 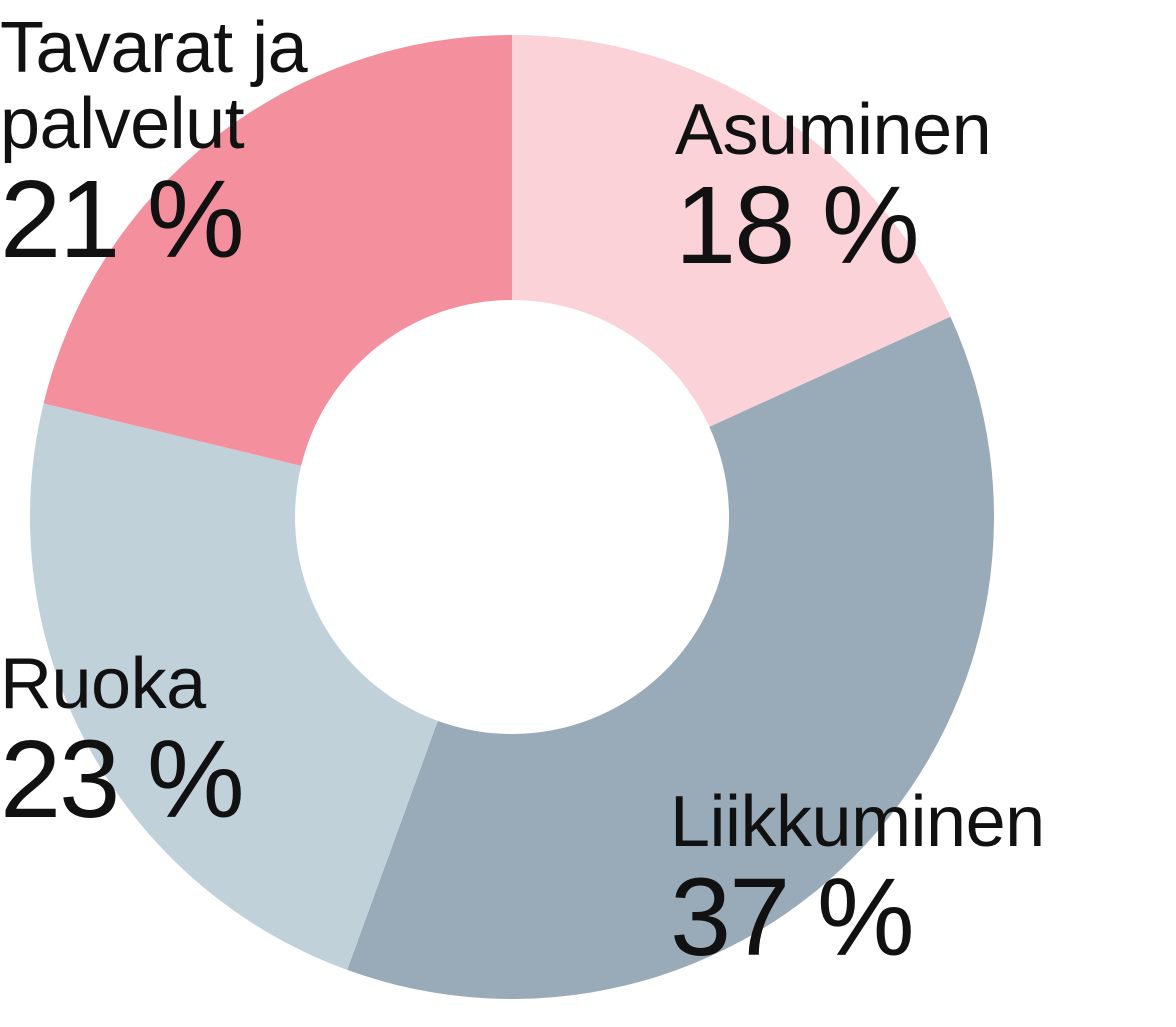 I want to click on slice-label-liikkuminen: Liikkuminen 37 %, so click(x=857, y=880).